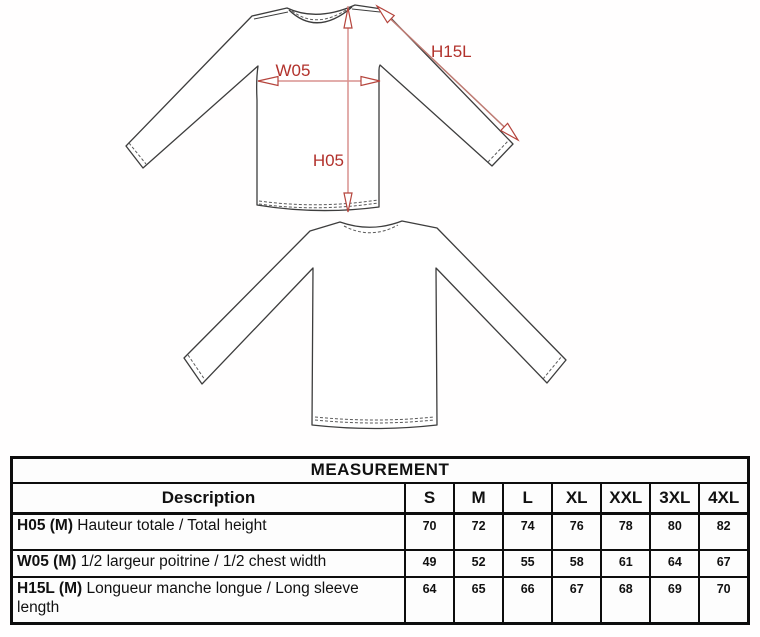  I want to click on measure-desc: 1/2 largeur poitrine / 1/2 chest width, so click(203, 561).